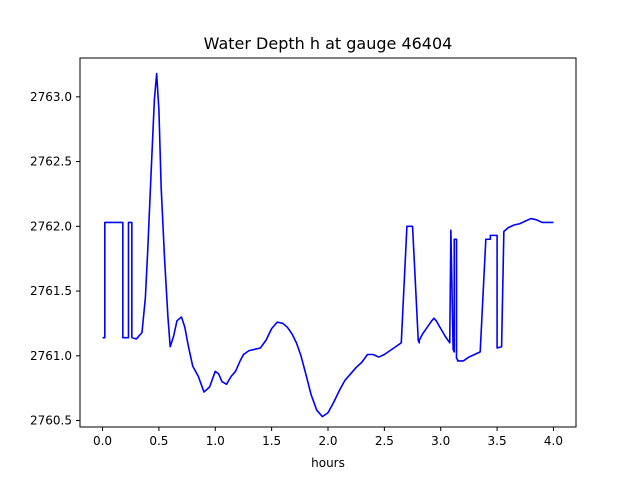  What do you see at coordinates (271, 441) in the screenshot?
I see `x-tick-label: 1.5` at bounding box center [271, 441].